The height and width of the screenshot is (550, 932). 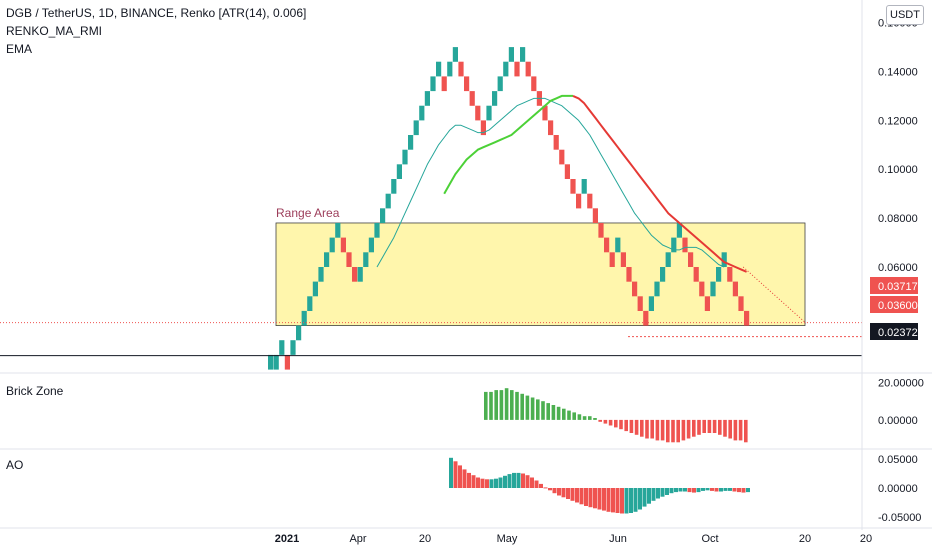 What do you see at coordinates (898, 121) in the screenshot?
I see `price-tick-label: 0.12000` at bounding box center [898, 121].